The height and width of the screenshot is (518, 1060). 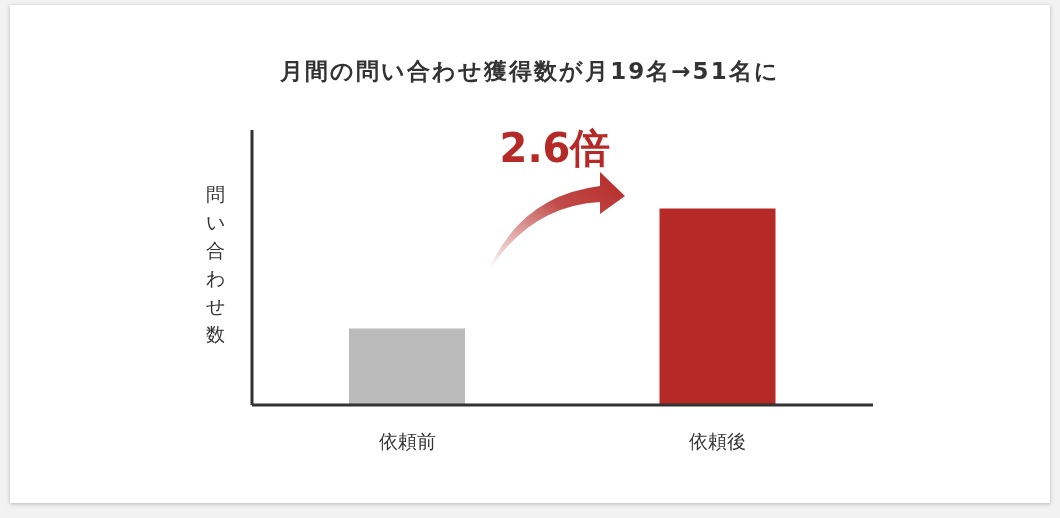 What do you see at coordinates (718, 441) in the screenshot?
I see `x-tick-label: 依頼後` at bounding box center [718, 441].